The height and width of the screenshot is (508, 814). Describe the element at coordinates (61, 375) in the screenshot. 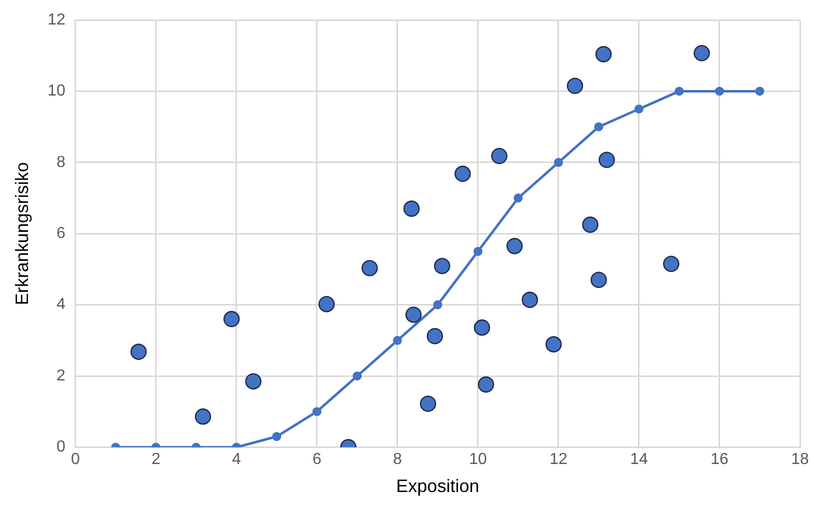

I see `y-tick-label: 2` at that location.